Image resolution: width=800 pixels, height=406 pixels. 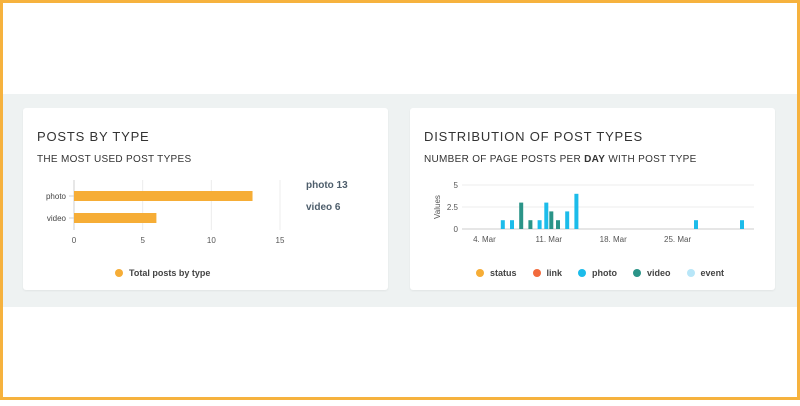 What do you see at coordinates (605, 273) in the screenshot?
I see `legend-label: photo` at bounding box center [605, 273].